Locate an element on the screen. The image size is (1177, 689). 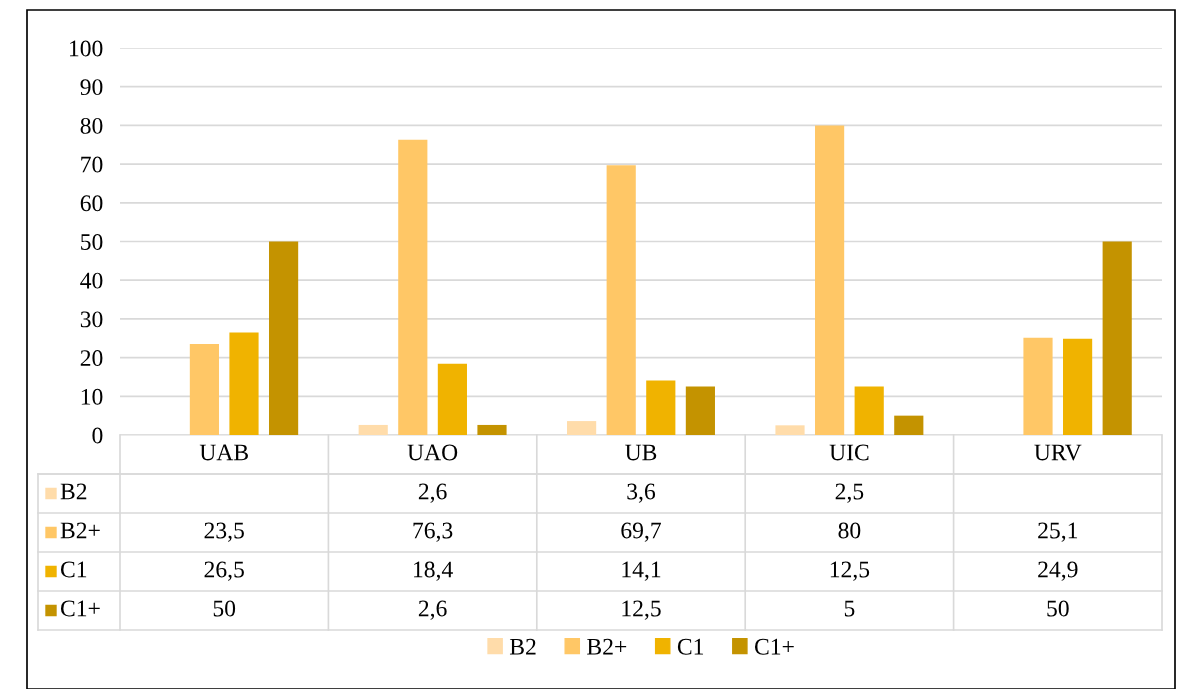
text: C1+ is located at coordinates (80, 608).